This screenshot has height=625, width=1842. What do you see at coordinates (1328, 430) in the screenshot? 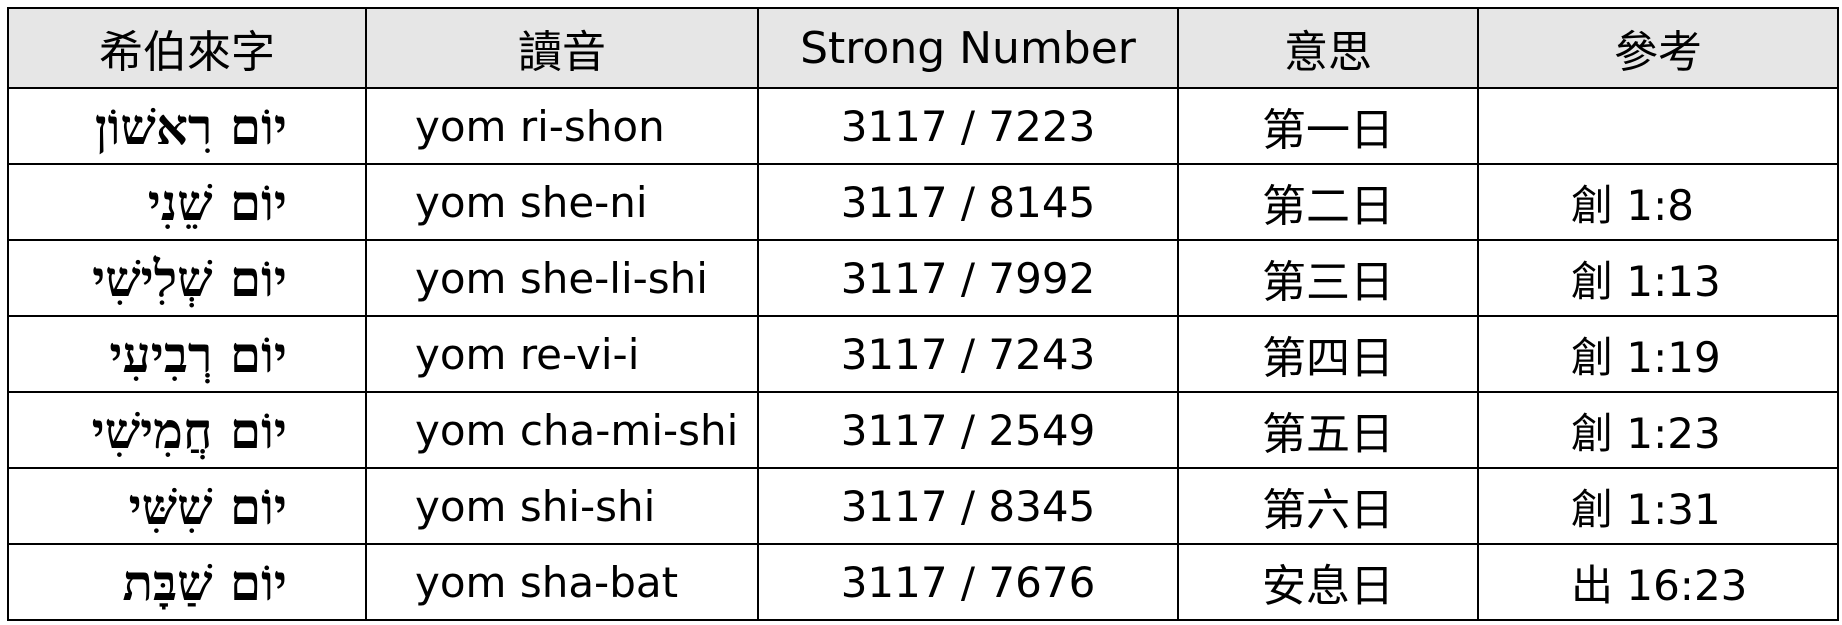
I see `meaning-cell: 第五日` at bounding box center [1328, 430].